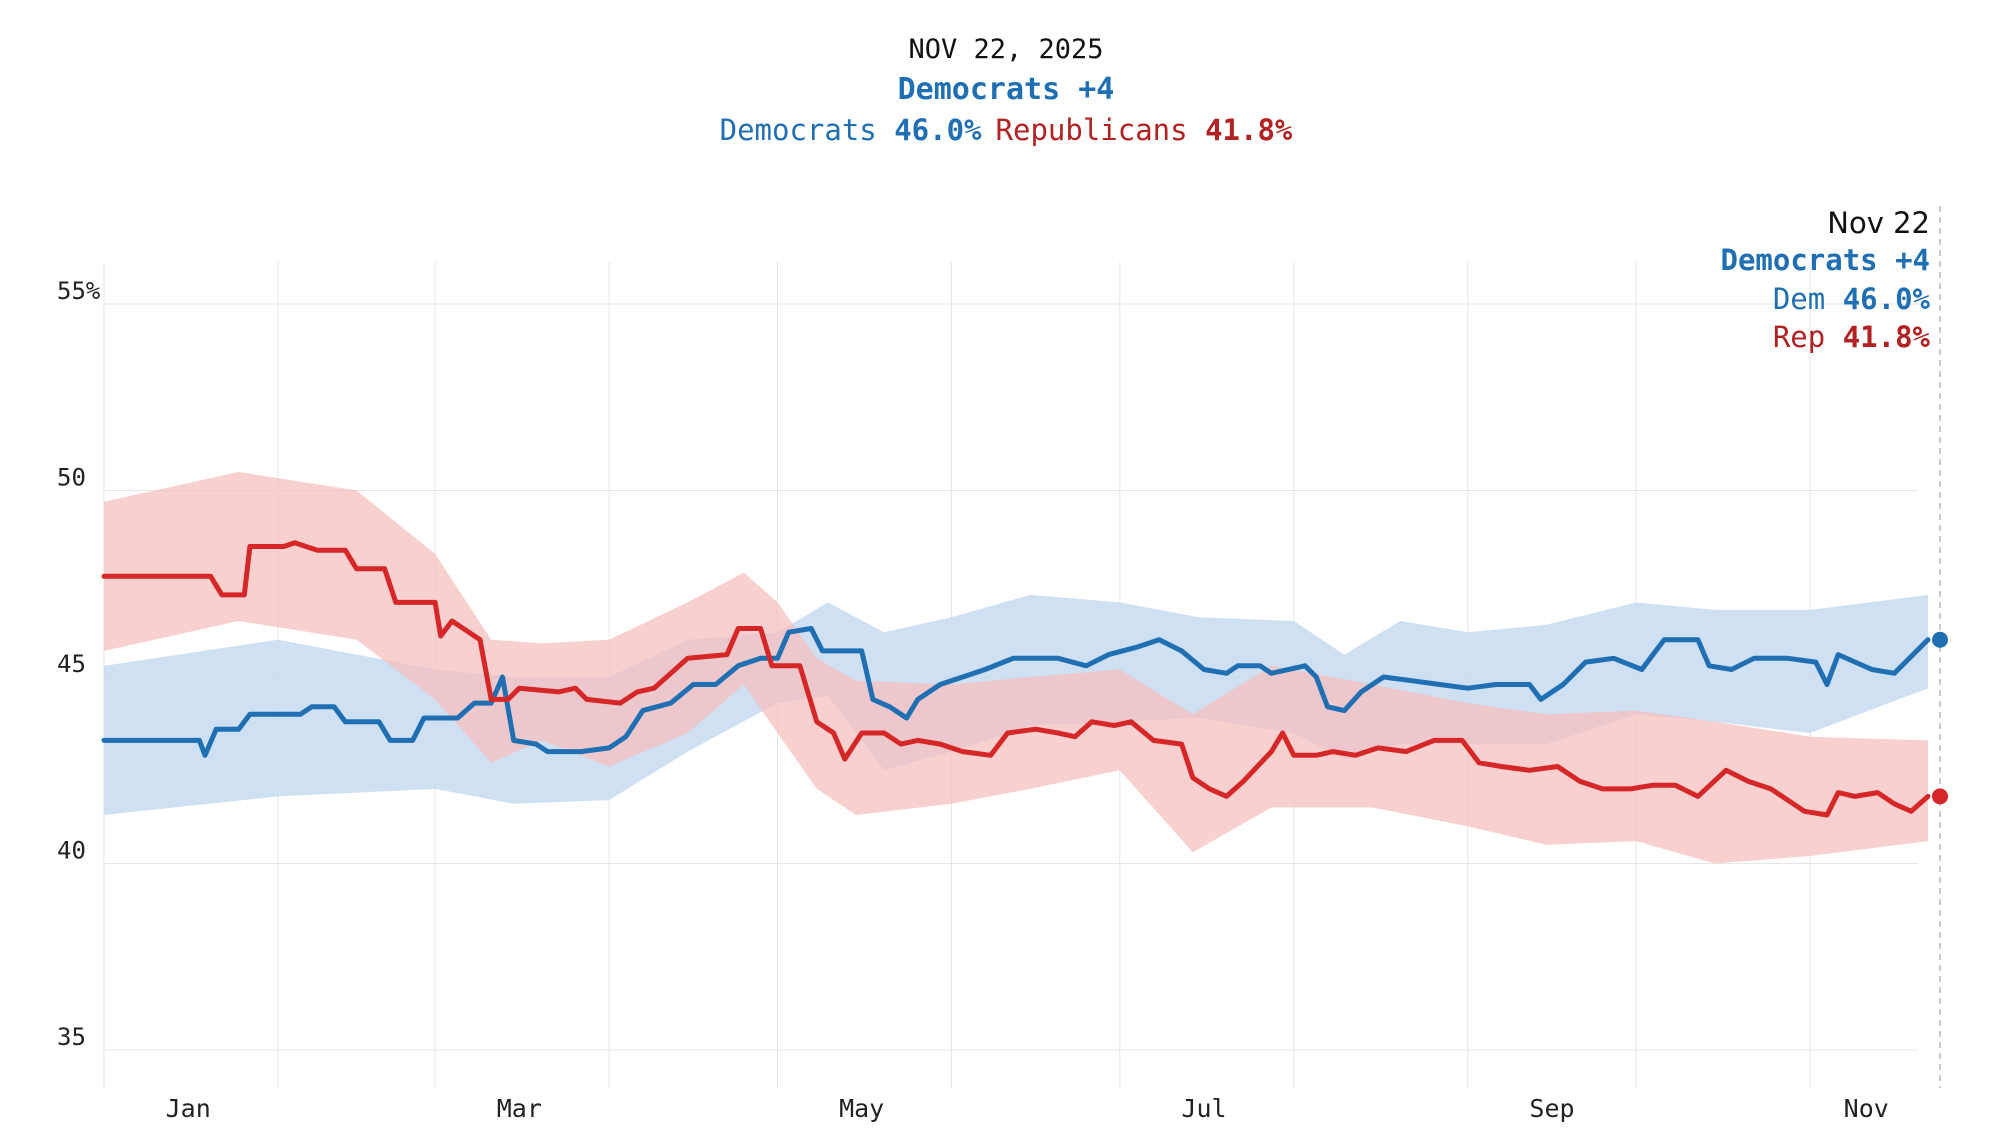 Image resolution: width=2012 pixels, height=1142 pixels. I want to click on header-dem-value: 46.0%, so click(938, 130).